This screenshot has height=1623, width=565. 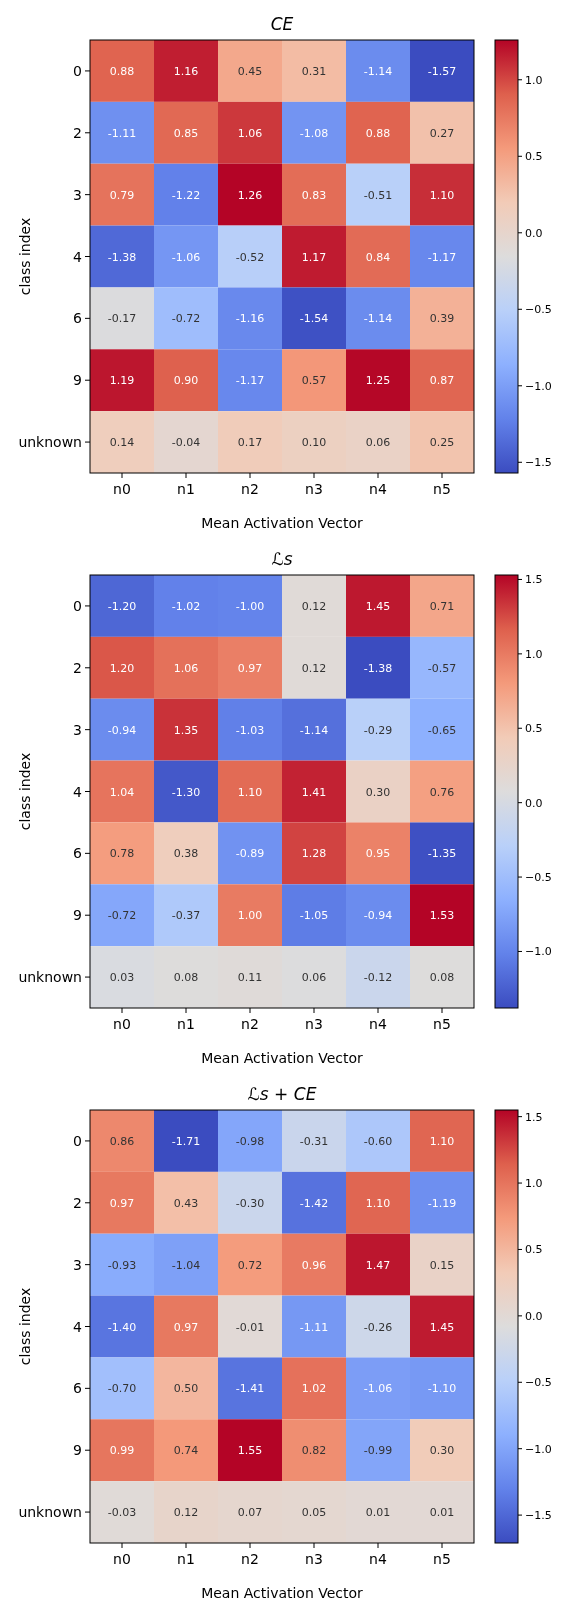 I want to click on data-label: 1.04, so click(x=122, y=792).